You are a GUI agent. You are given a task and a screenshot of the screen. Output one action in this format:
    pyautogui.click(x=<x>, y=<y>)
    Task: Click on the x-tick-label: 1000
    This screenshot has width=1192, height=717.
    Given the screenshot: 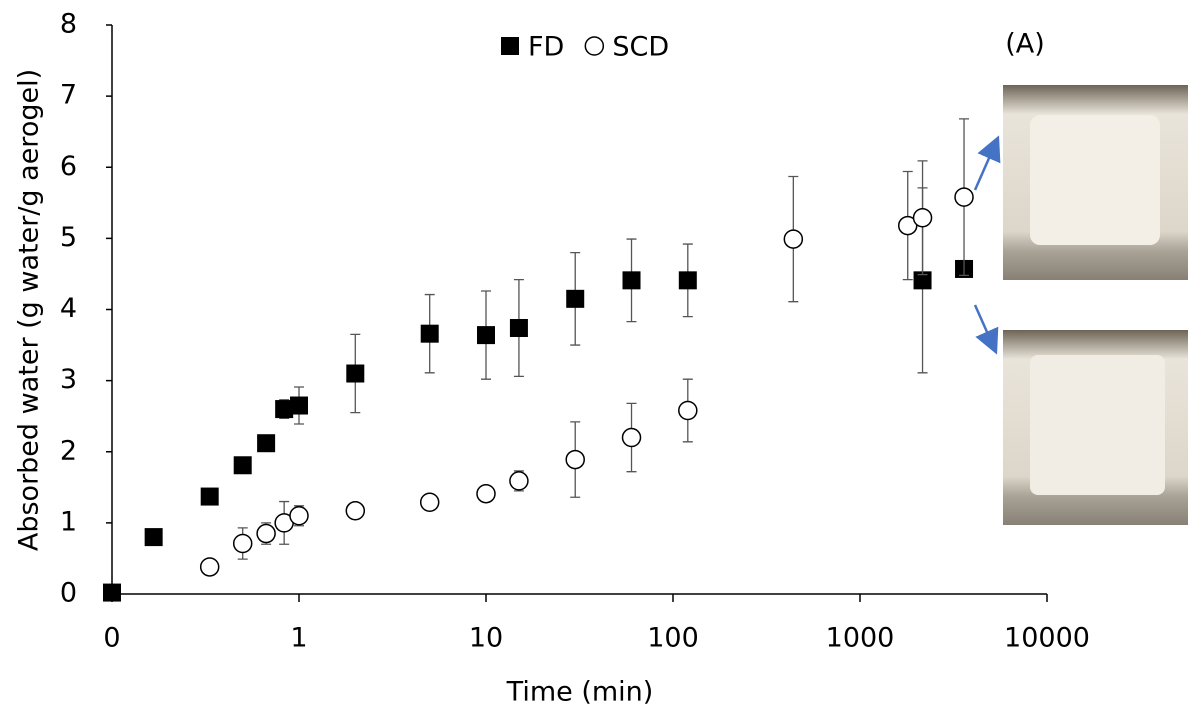 What is the action you would take?
    pyautogui.click(x=860, y=638)
    